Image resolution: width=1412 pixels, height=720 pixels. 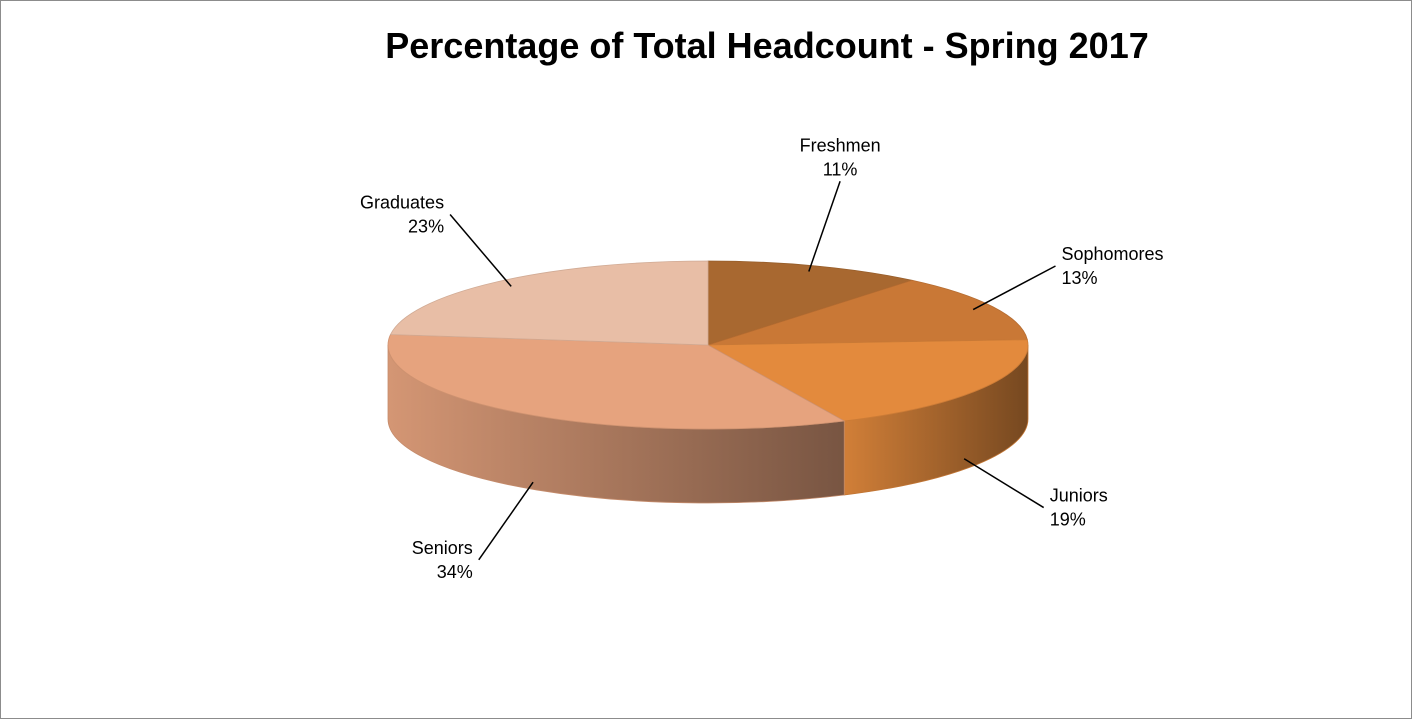 I want to click on data-label-name: Freshmen, so click(x=840, y=145).